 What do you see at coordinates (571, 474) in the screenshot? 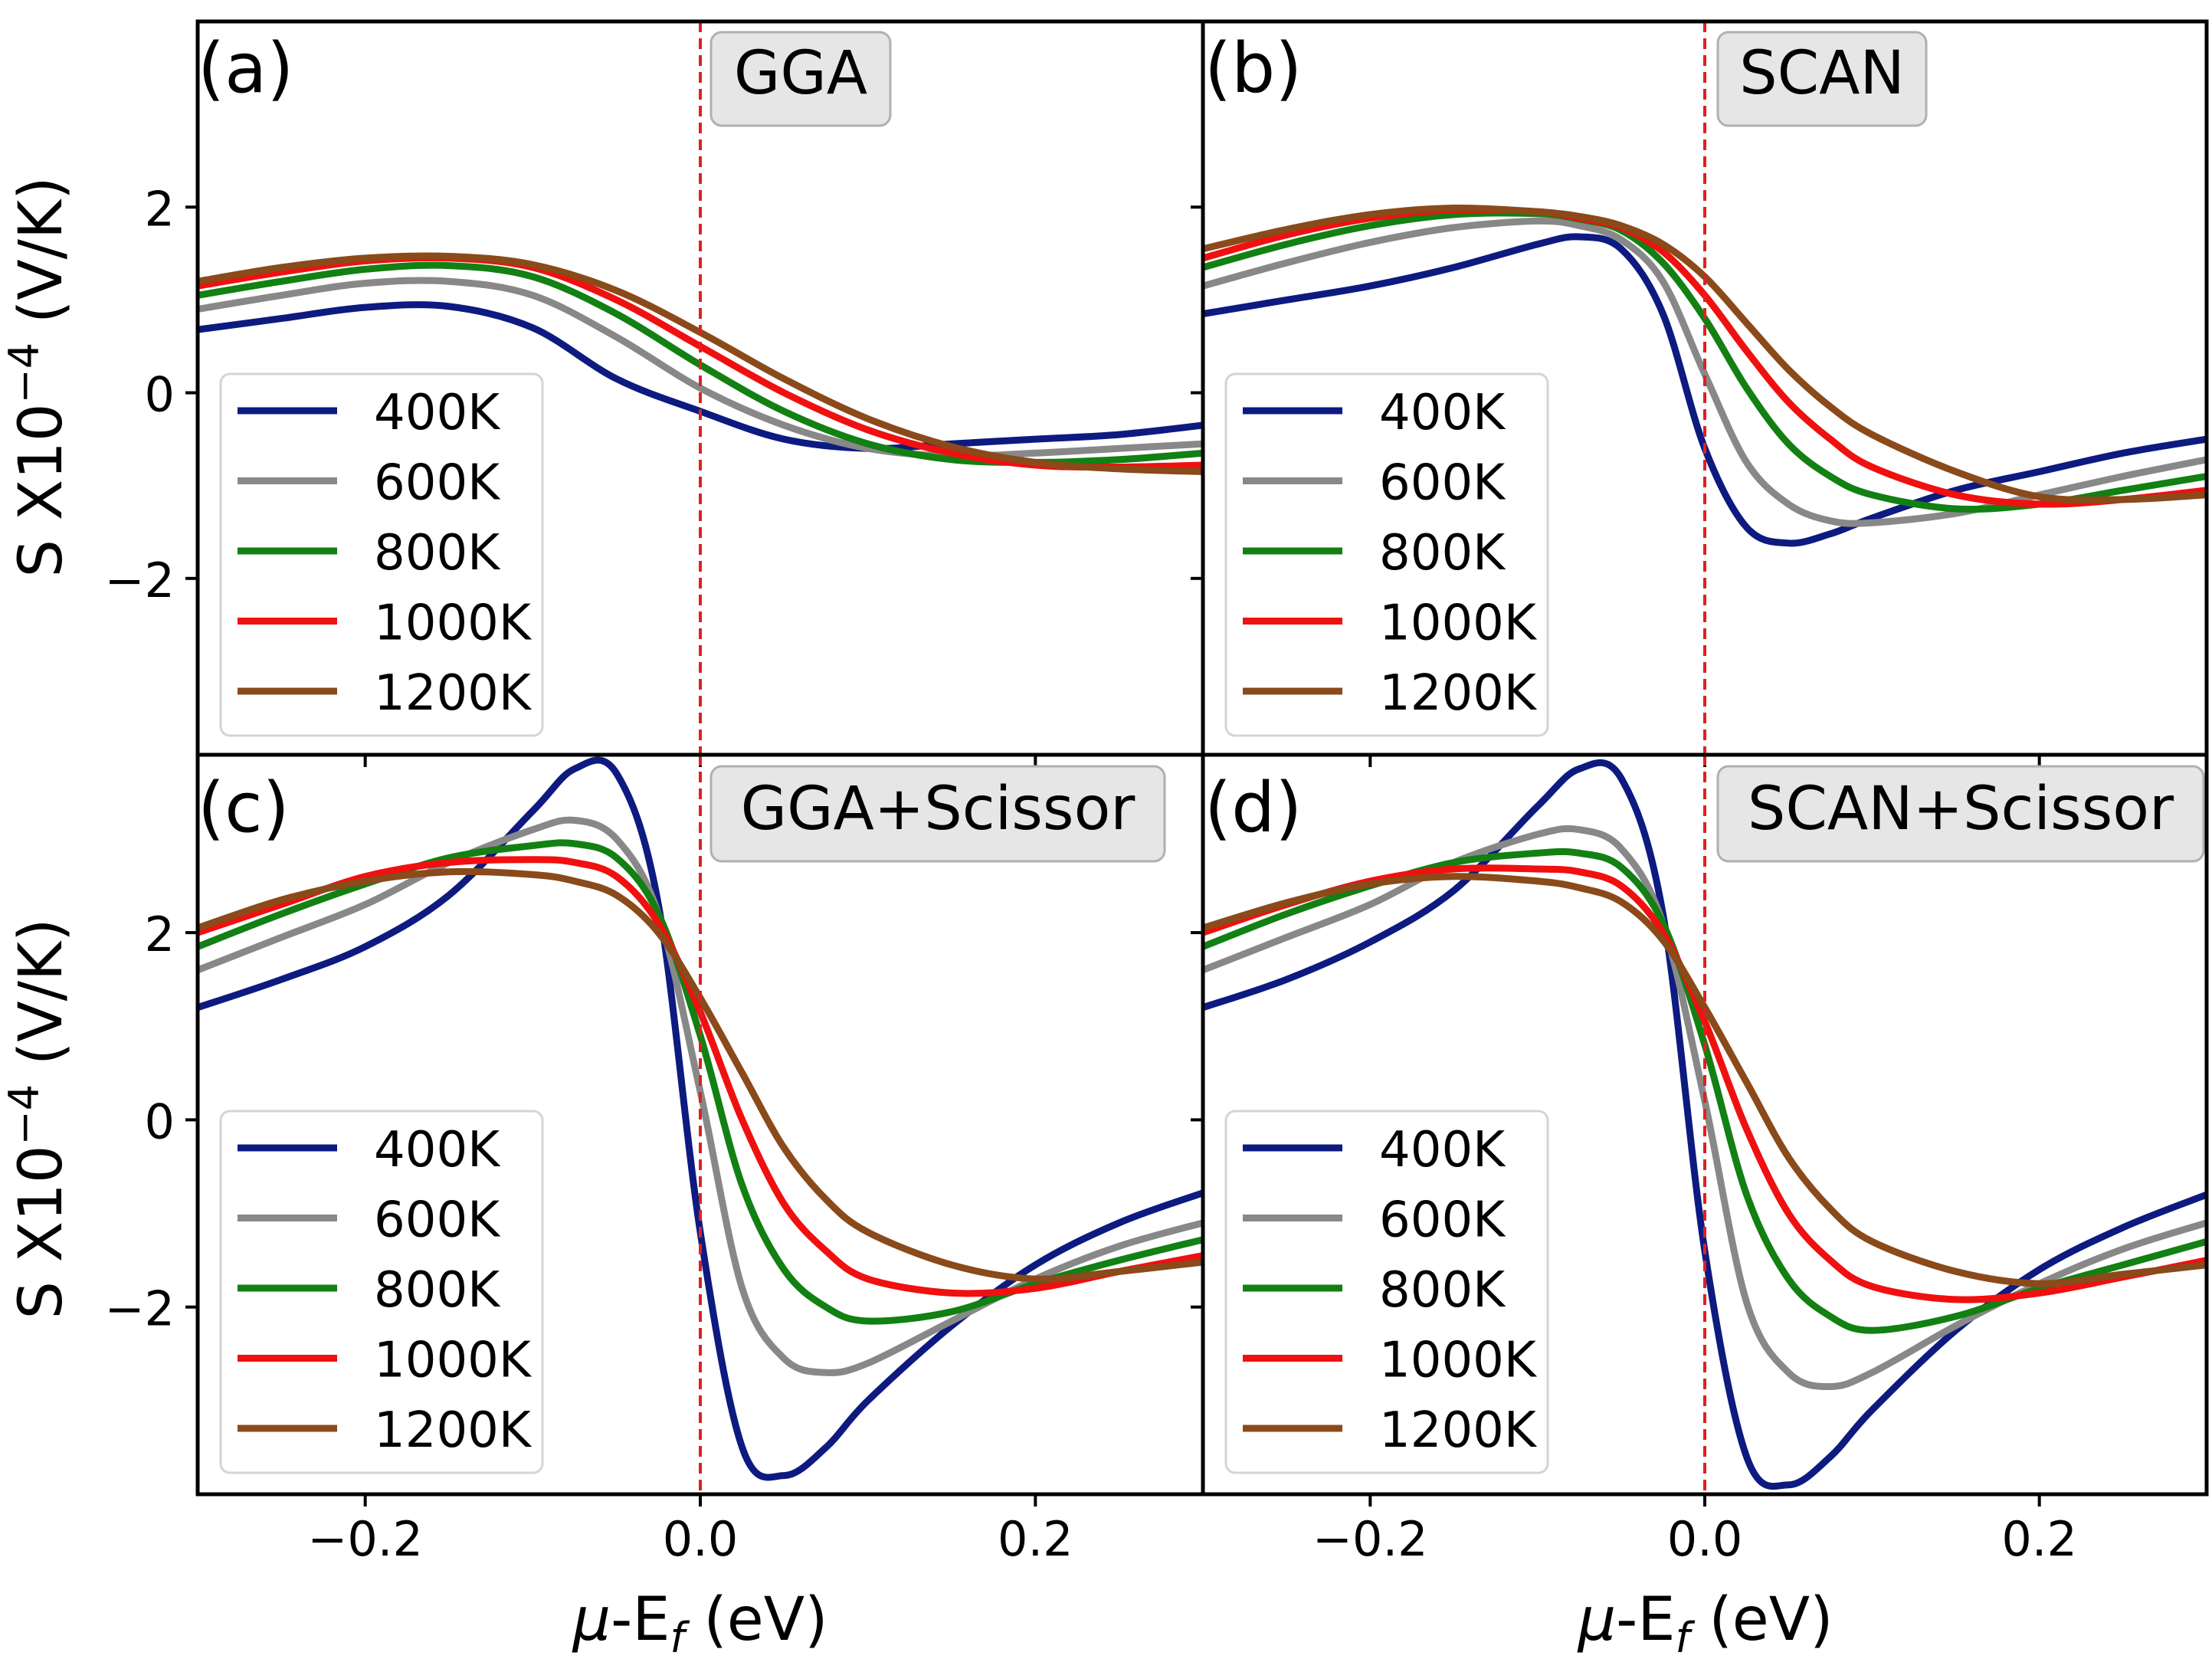
I see `panel-a-ticks: −2 0 2` at bounding box center [571, 474].